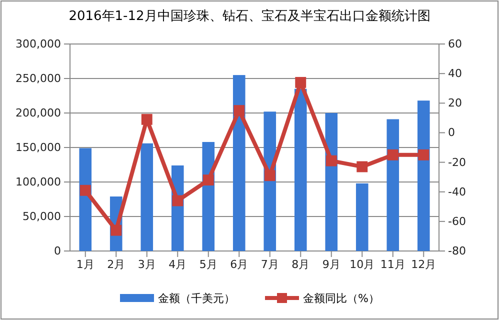 The image size is (499, 320). What do you see at coordinates (341, 298) in the screenshot?
I see `legend-label: 金额同比（%）` at bounding box center [341, 298].